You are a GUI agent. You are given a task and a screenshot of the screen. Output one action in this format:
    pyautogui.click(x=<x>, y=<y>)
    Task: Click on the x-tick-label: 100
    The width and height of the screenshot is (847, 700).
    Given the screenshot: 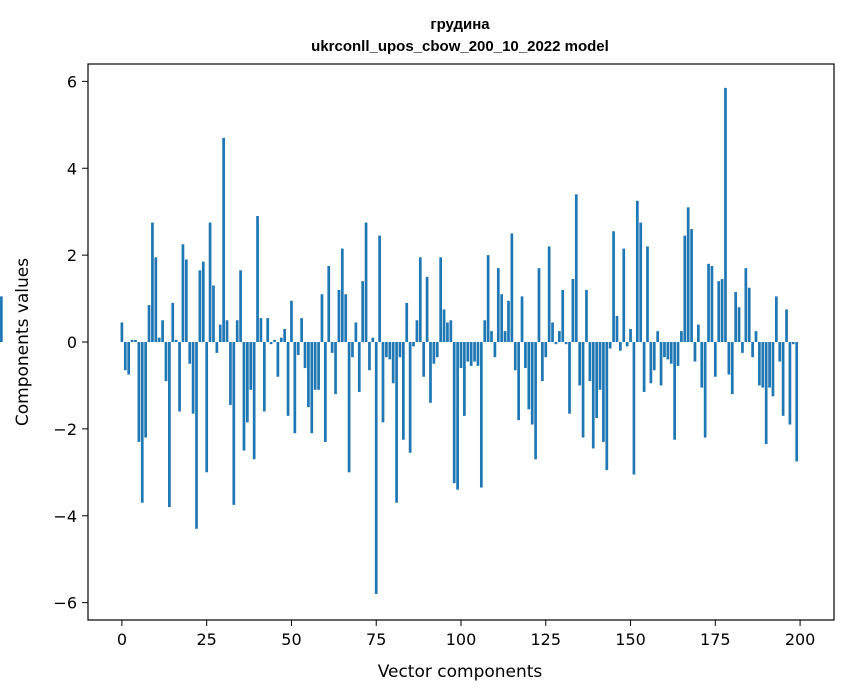 What is the action you would take?
    pyautogui.click(x=461, y=639)
    